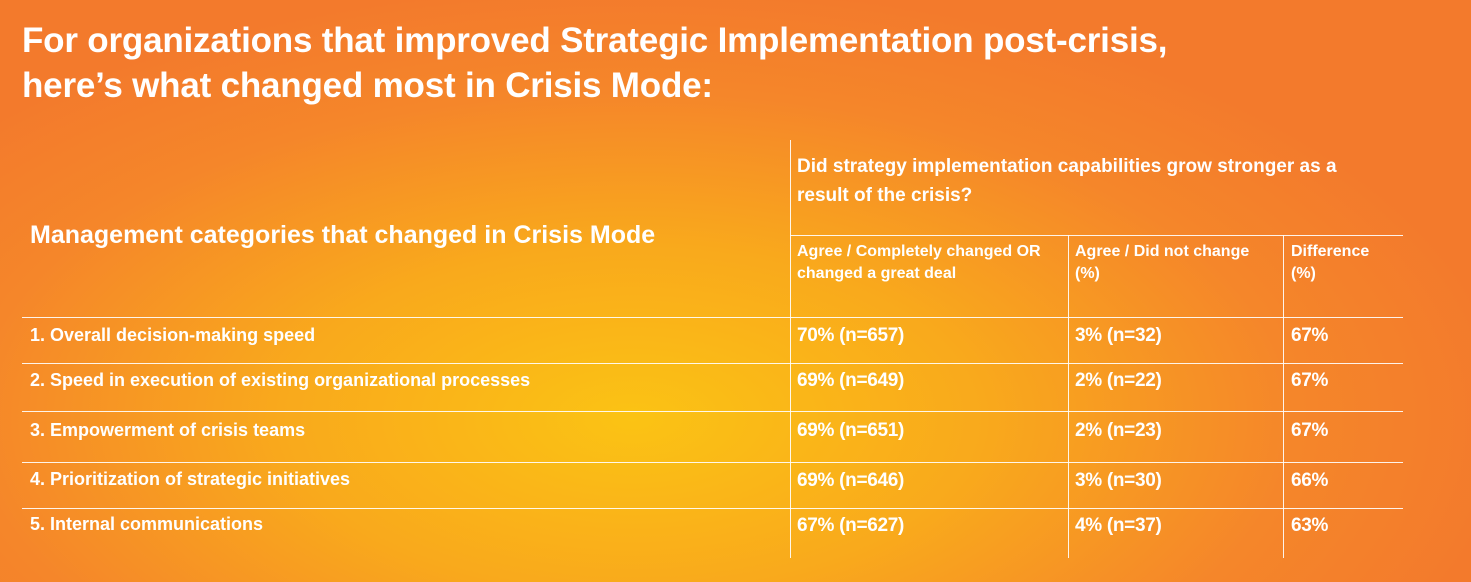 This screenshot has height=582, width=1471. What do you see at coordinates (851, 525) in the screenshot?
I see `table-row-5-agree-changed: 67% (n=627)` at bounding box center [851, 525].